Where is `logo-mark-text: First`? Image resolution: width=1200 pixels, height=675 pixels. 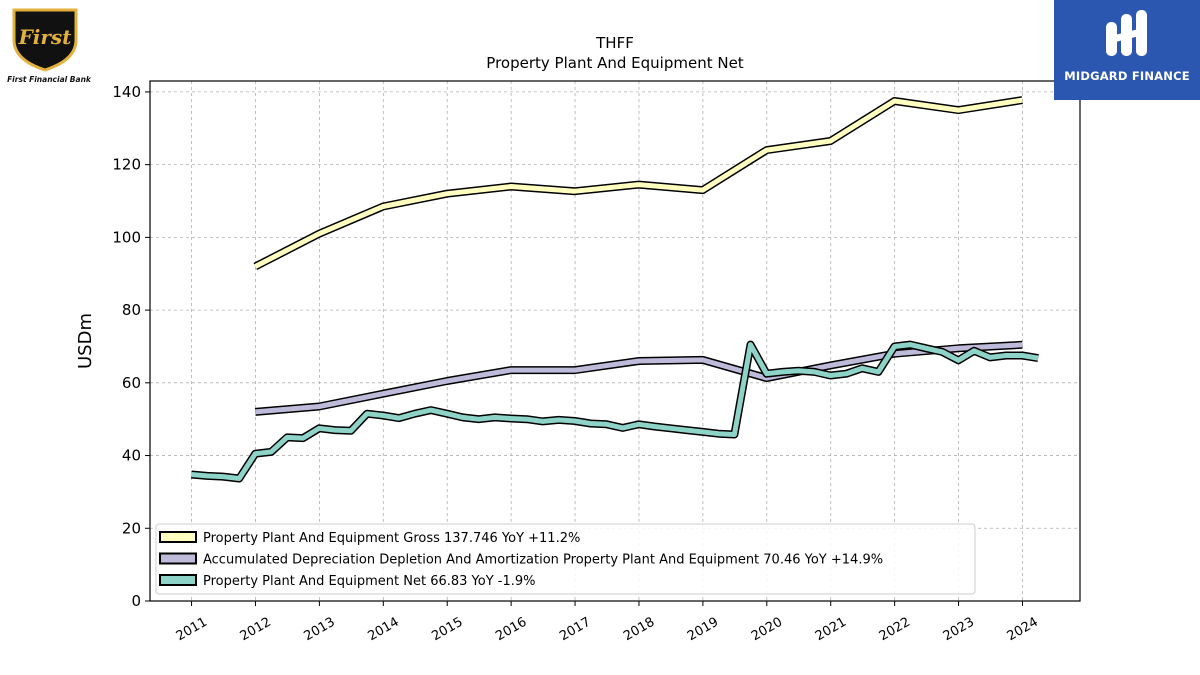
logo-mark-text: First is located at coordinates (45, 37).